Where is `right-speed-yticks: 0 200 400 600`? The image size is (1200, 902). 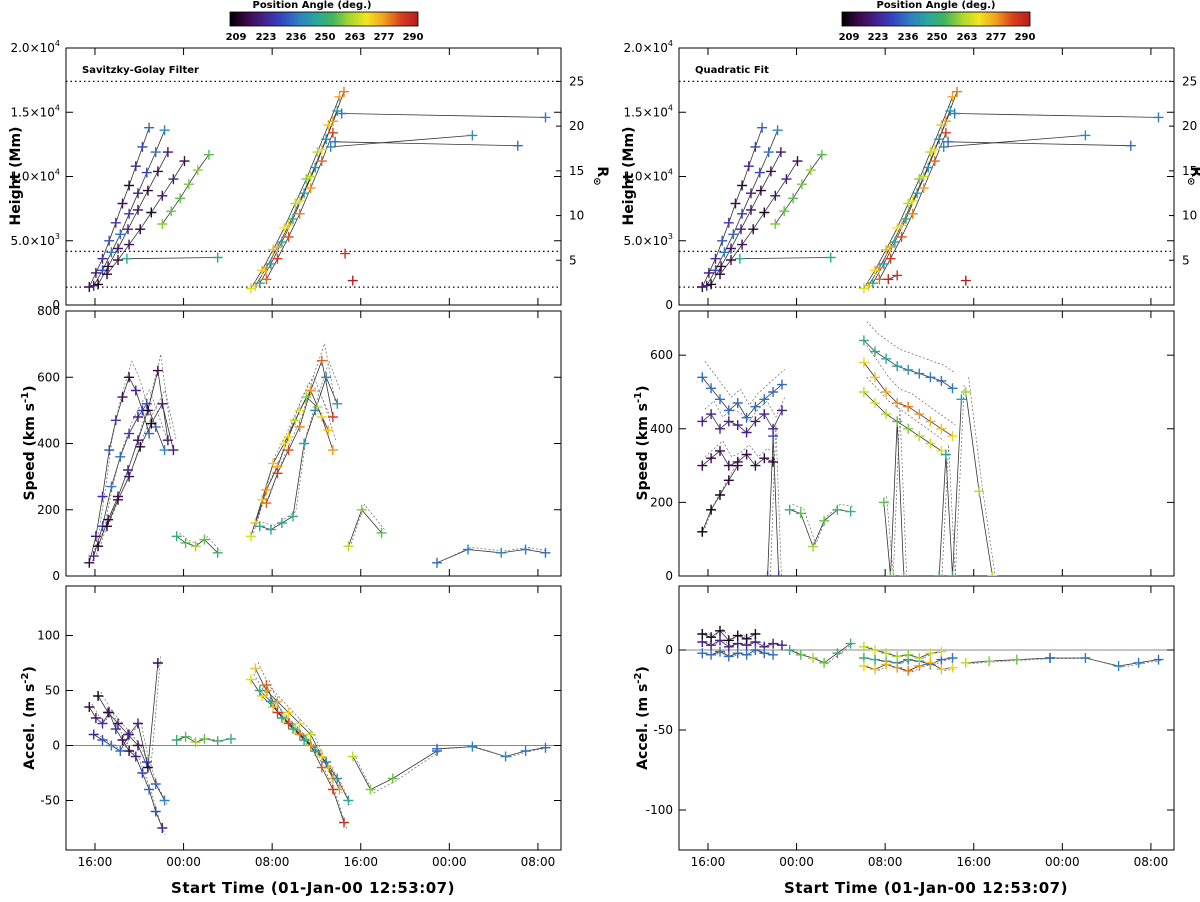 right-speed-yticks: 0 200 400 600 is located at coordinates (912, 465).